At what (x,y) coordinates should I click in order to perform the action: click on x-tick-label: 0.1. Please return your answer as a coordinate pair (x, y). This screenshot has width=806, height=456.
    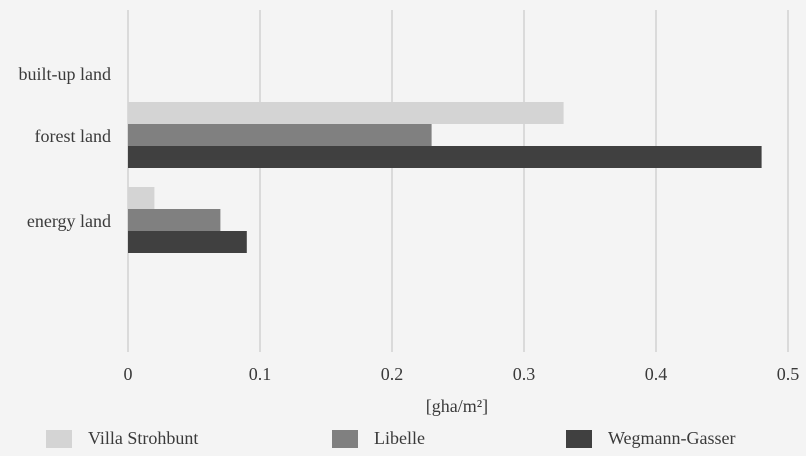
    Looking at the image, I should click on (260, 374).